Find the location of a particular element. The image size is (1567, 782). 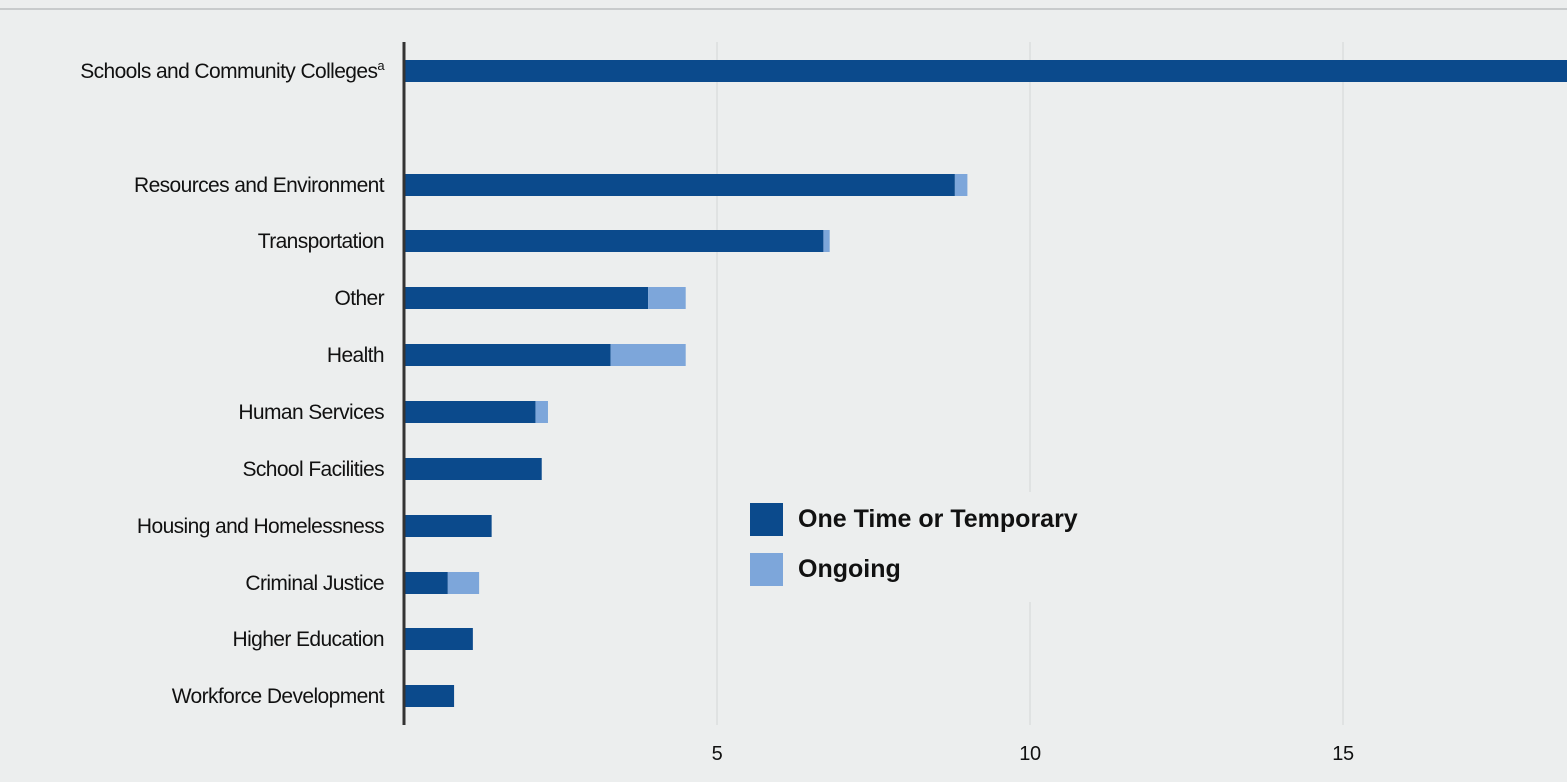

x-axis-tick-labels: 51015202530$35 is located at coordinates (1033, 754).